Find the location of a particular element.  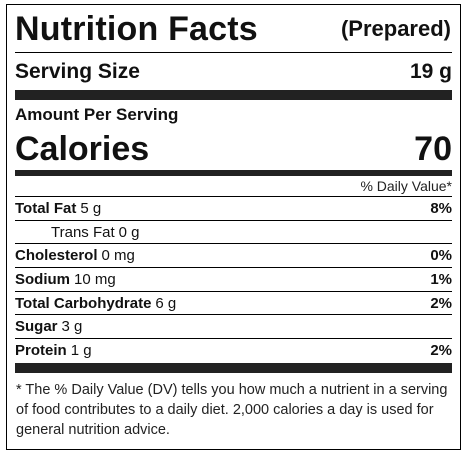

nutrient-row: Sodium 10 mg 1% is located at coordinates (233, 279).